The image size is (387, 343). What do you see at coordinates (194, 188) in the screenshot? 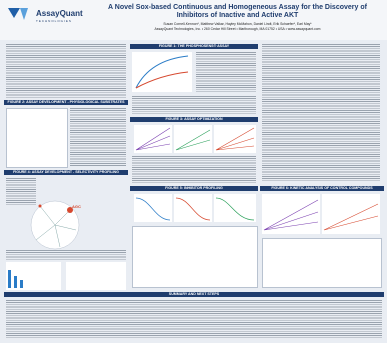
I see `section-heading: FIGURE 5: INHIBITOR PROFILING` at bounding box center [194, 188].